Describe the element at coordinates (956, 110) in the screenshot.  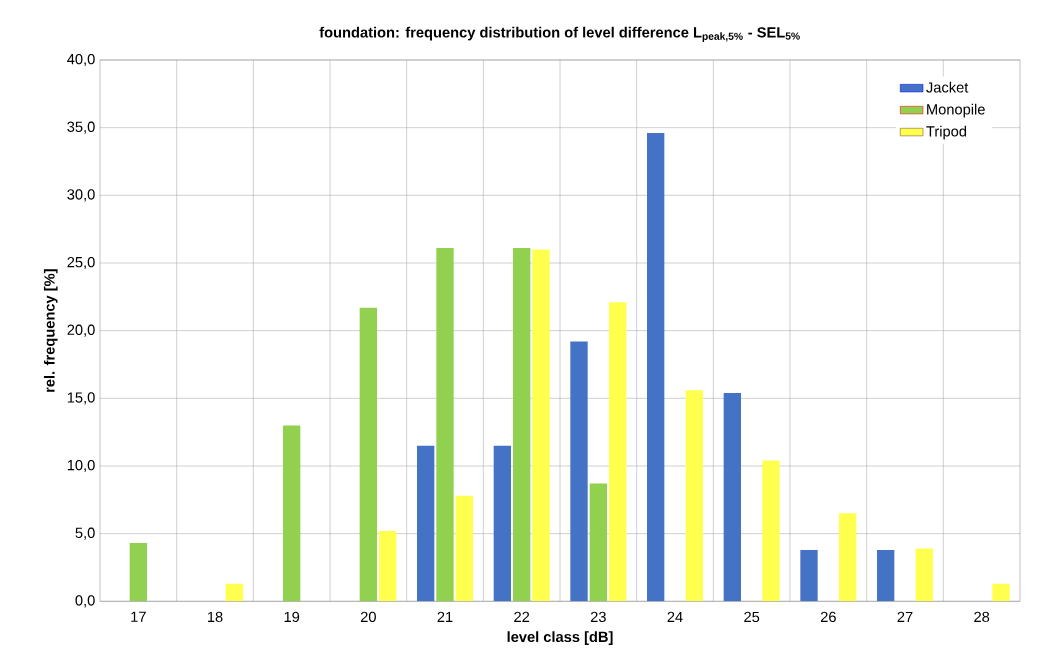
I see `legend-label: Monopile` at that location.